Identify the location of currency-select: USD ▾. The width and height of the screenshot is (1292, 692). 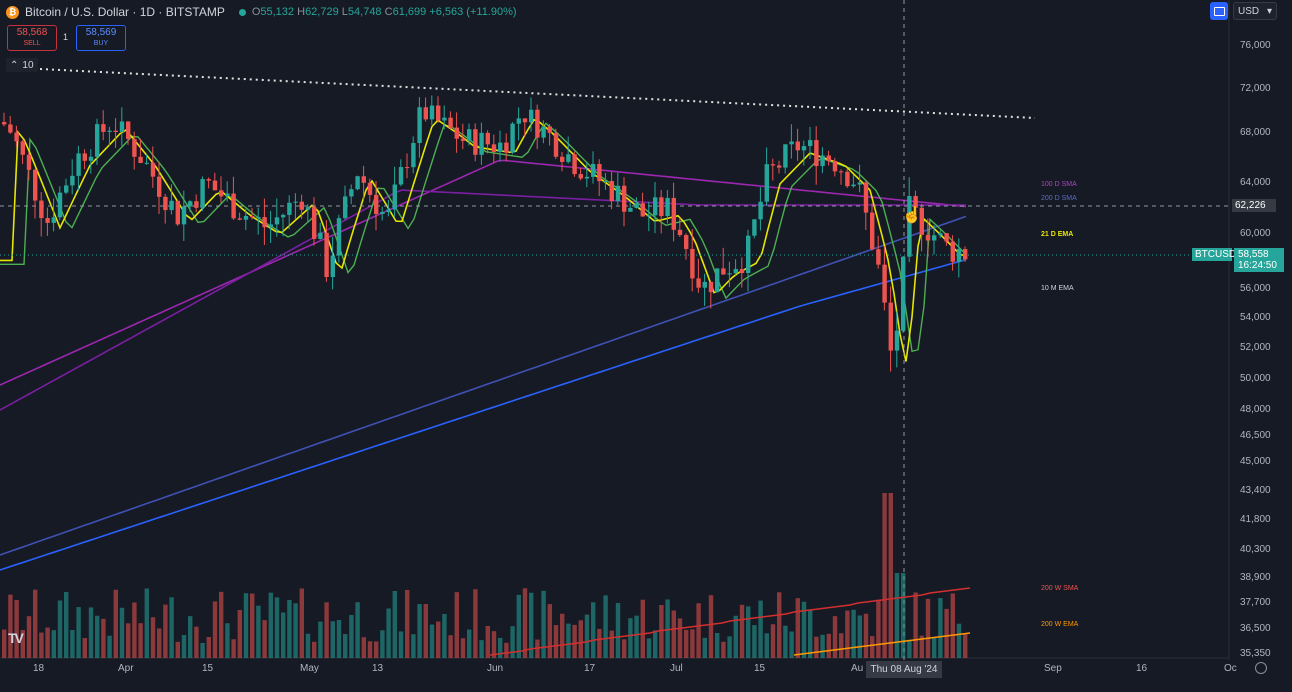
(1255, 11).